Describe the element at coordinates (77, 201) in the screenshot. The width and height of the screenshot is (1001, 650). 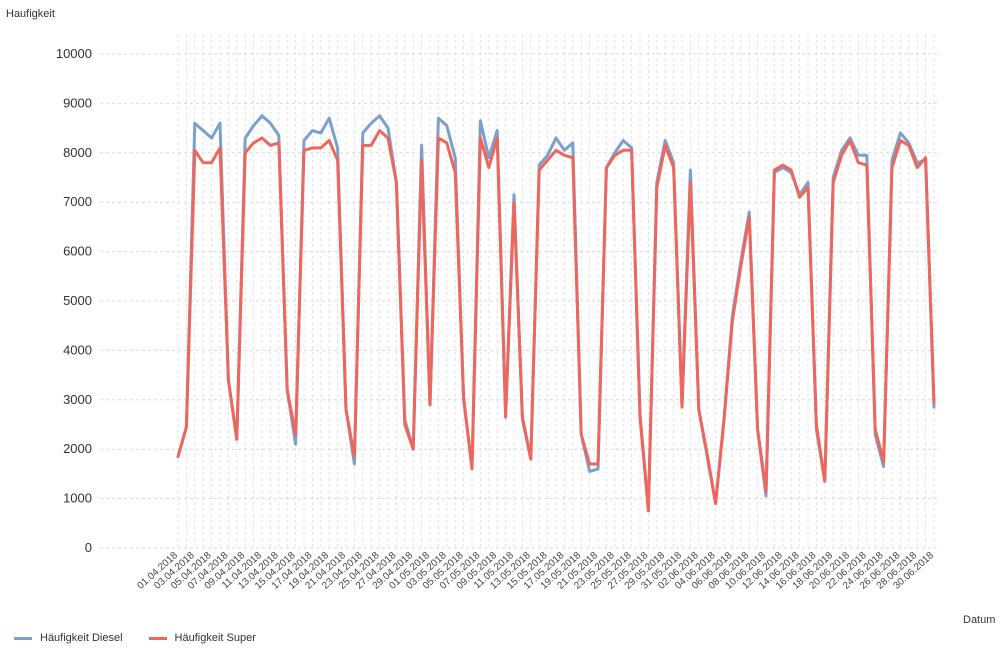
I see `y-tick-label: 7000` at that location.